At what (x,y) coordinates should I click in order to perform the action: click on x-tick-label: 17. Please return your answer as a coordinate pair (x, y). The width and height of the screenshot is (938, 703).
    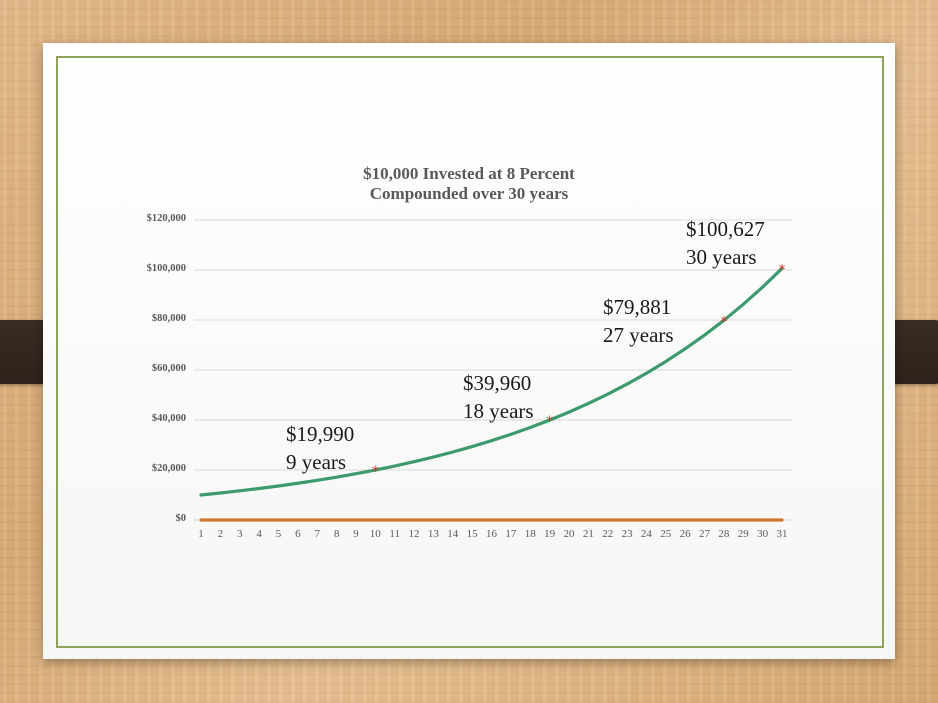
    Looking at the image, I should click on (511, 534).